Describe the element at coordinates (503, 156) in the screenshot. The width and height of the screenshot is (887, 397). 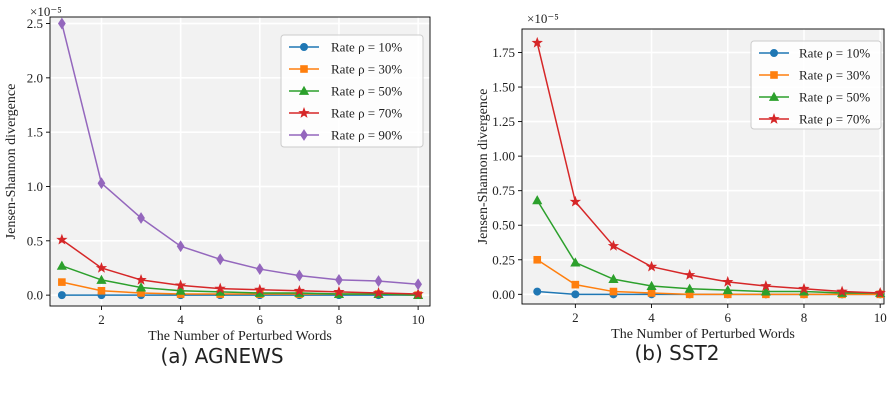
I see `y-tick-label: 1.00` at that location.